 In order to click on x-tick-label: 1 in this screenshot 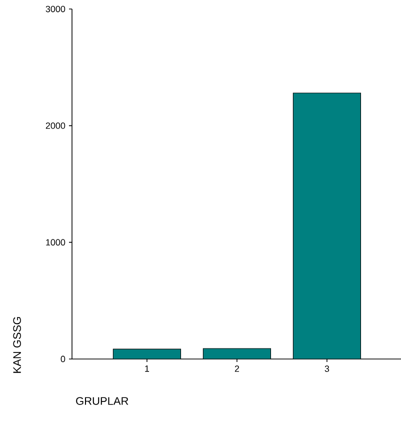, I will do `click(147, 369)`.